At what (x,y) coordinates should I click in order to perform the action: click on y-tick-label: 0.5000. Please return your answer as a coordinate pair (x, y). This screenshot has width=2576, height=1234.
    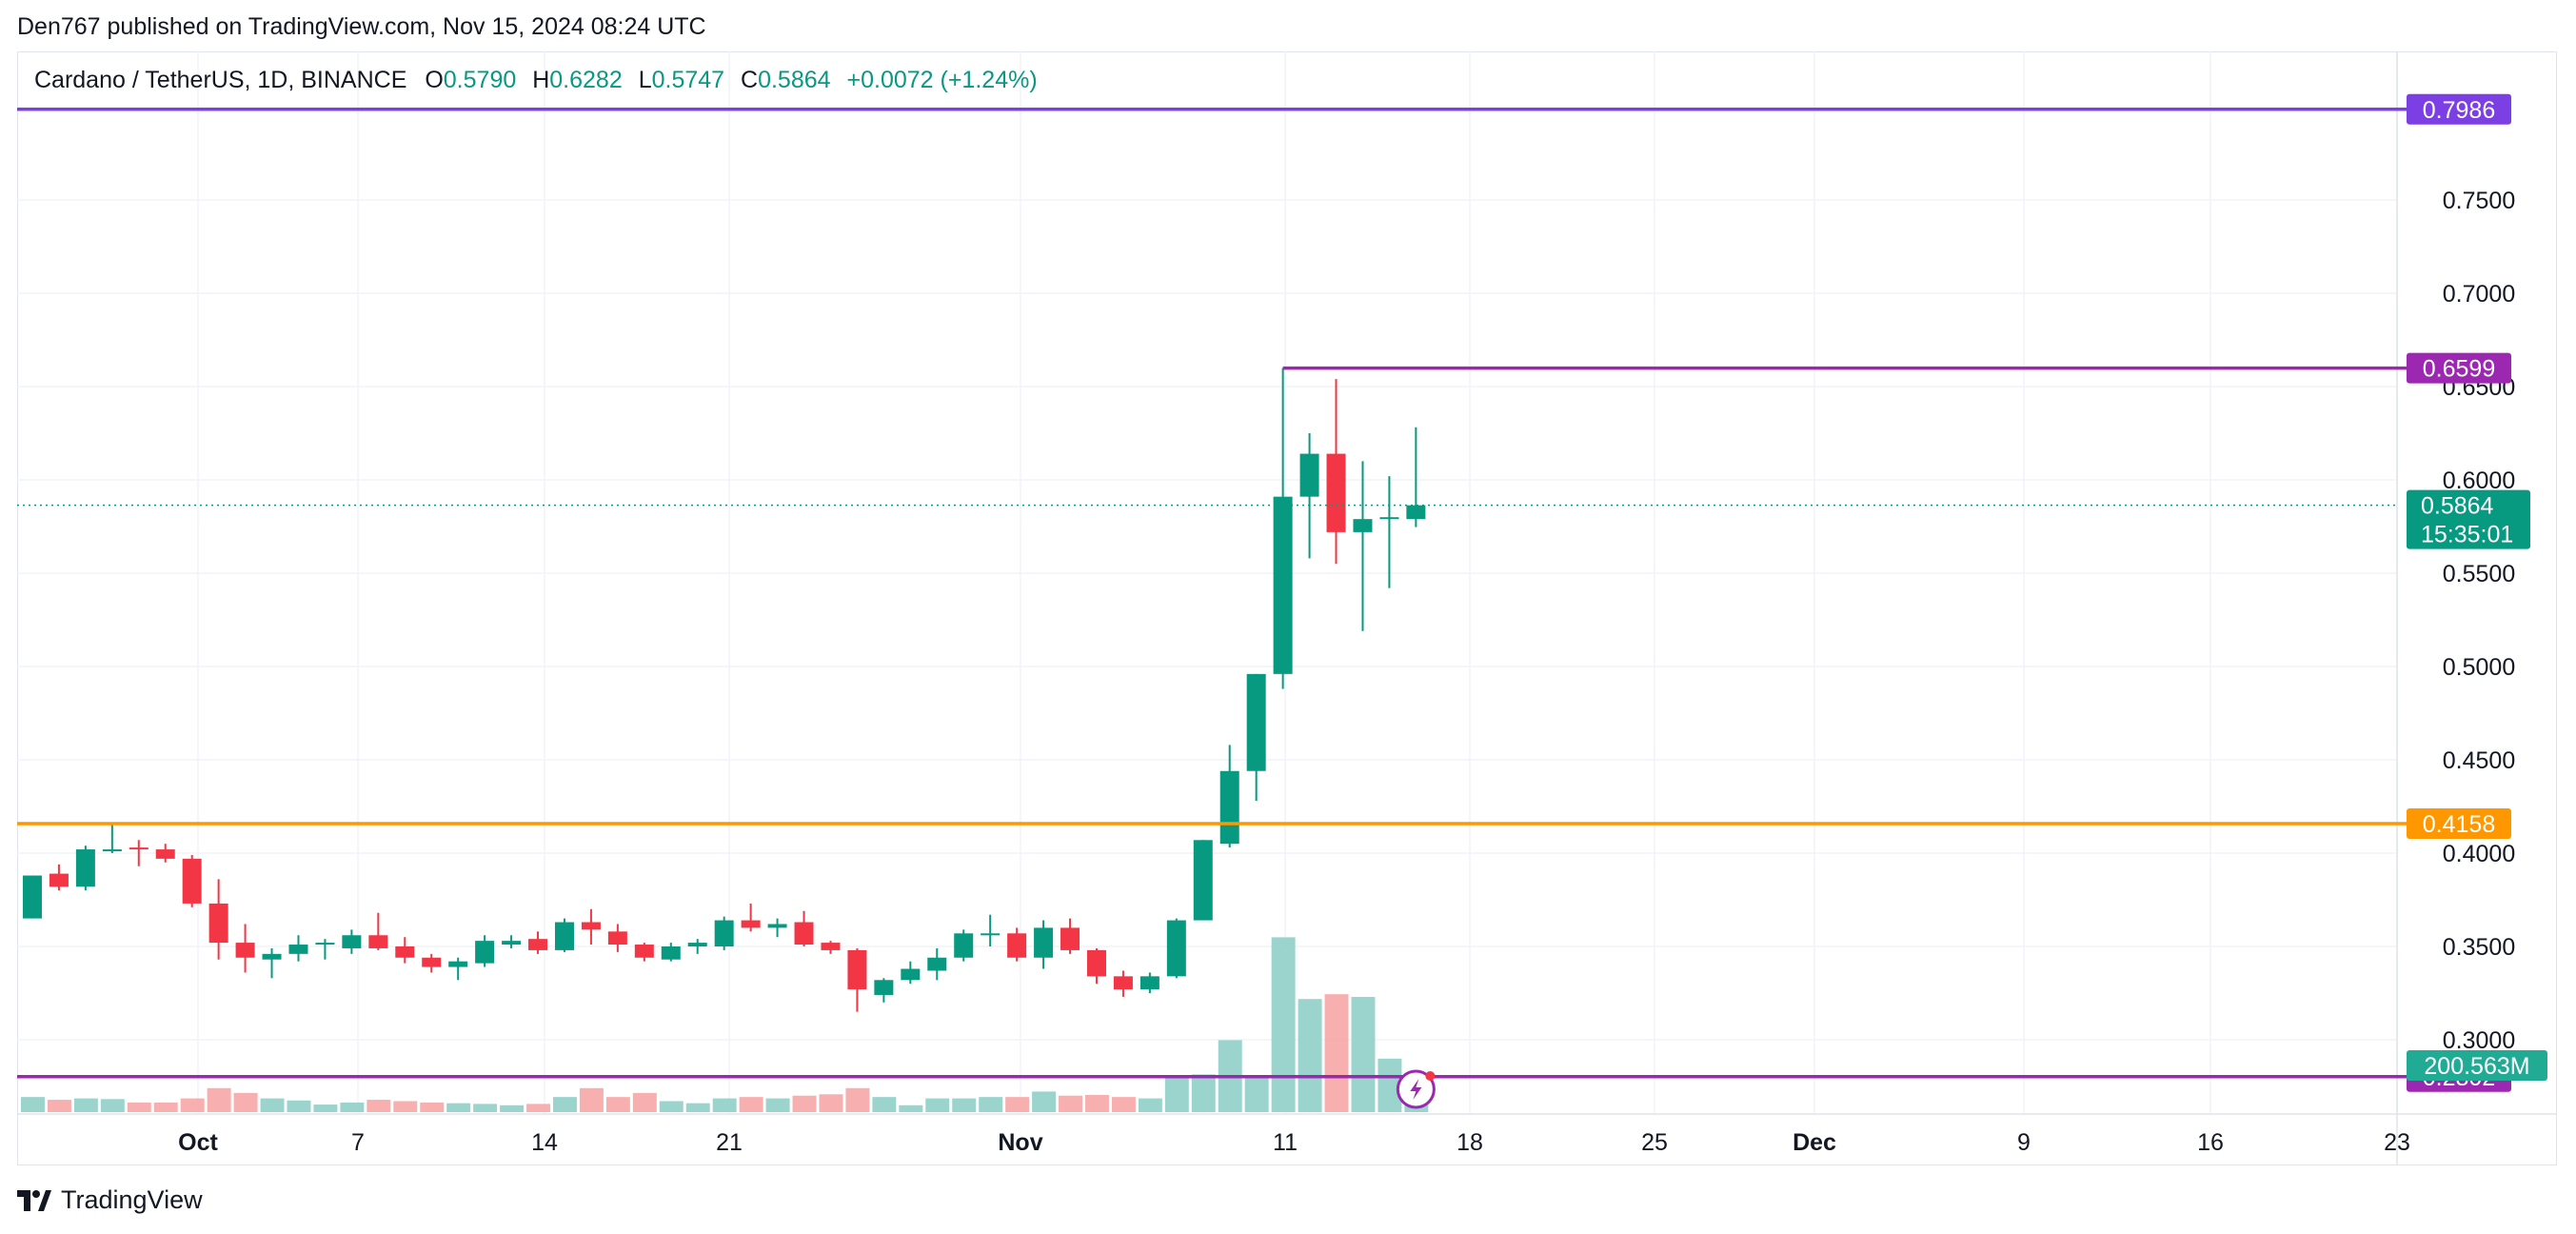
    Looking at the image, I should click on (2479, 667).